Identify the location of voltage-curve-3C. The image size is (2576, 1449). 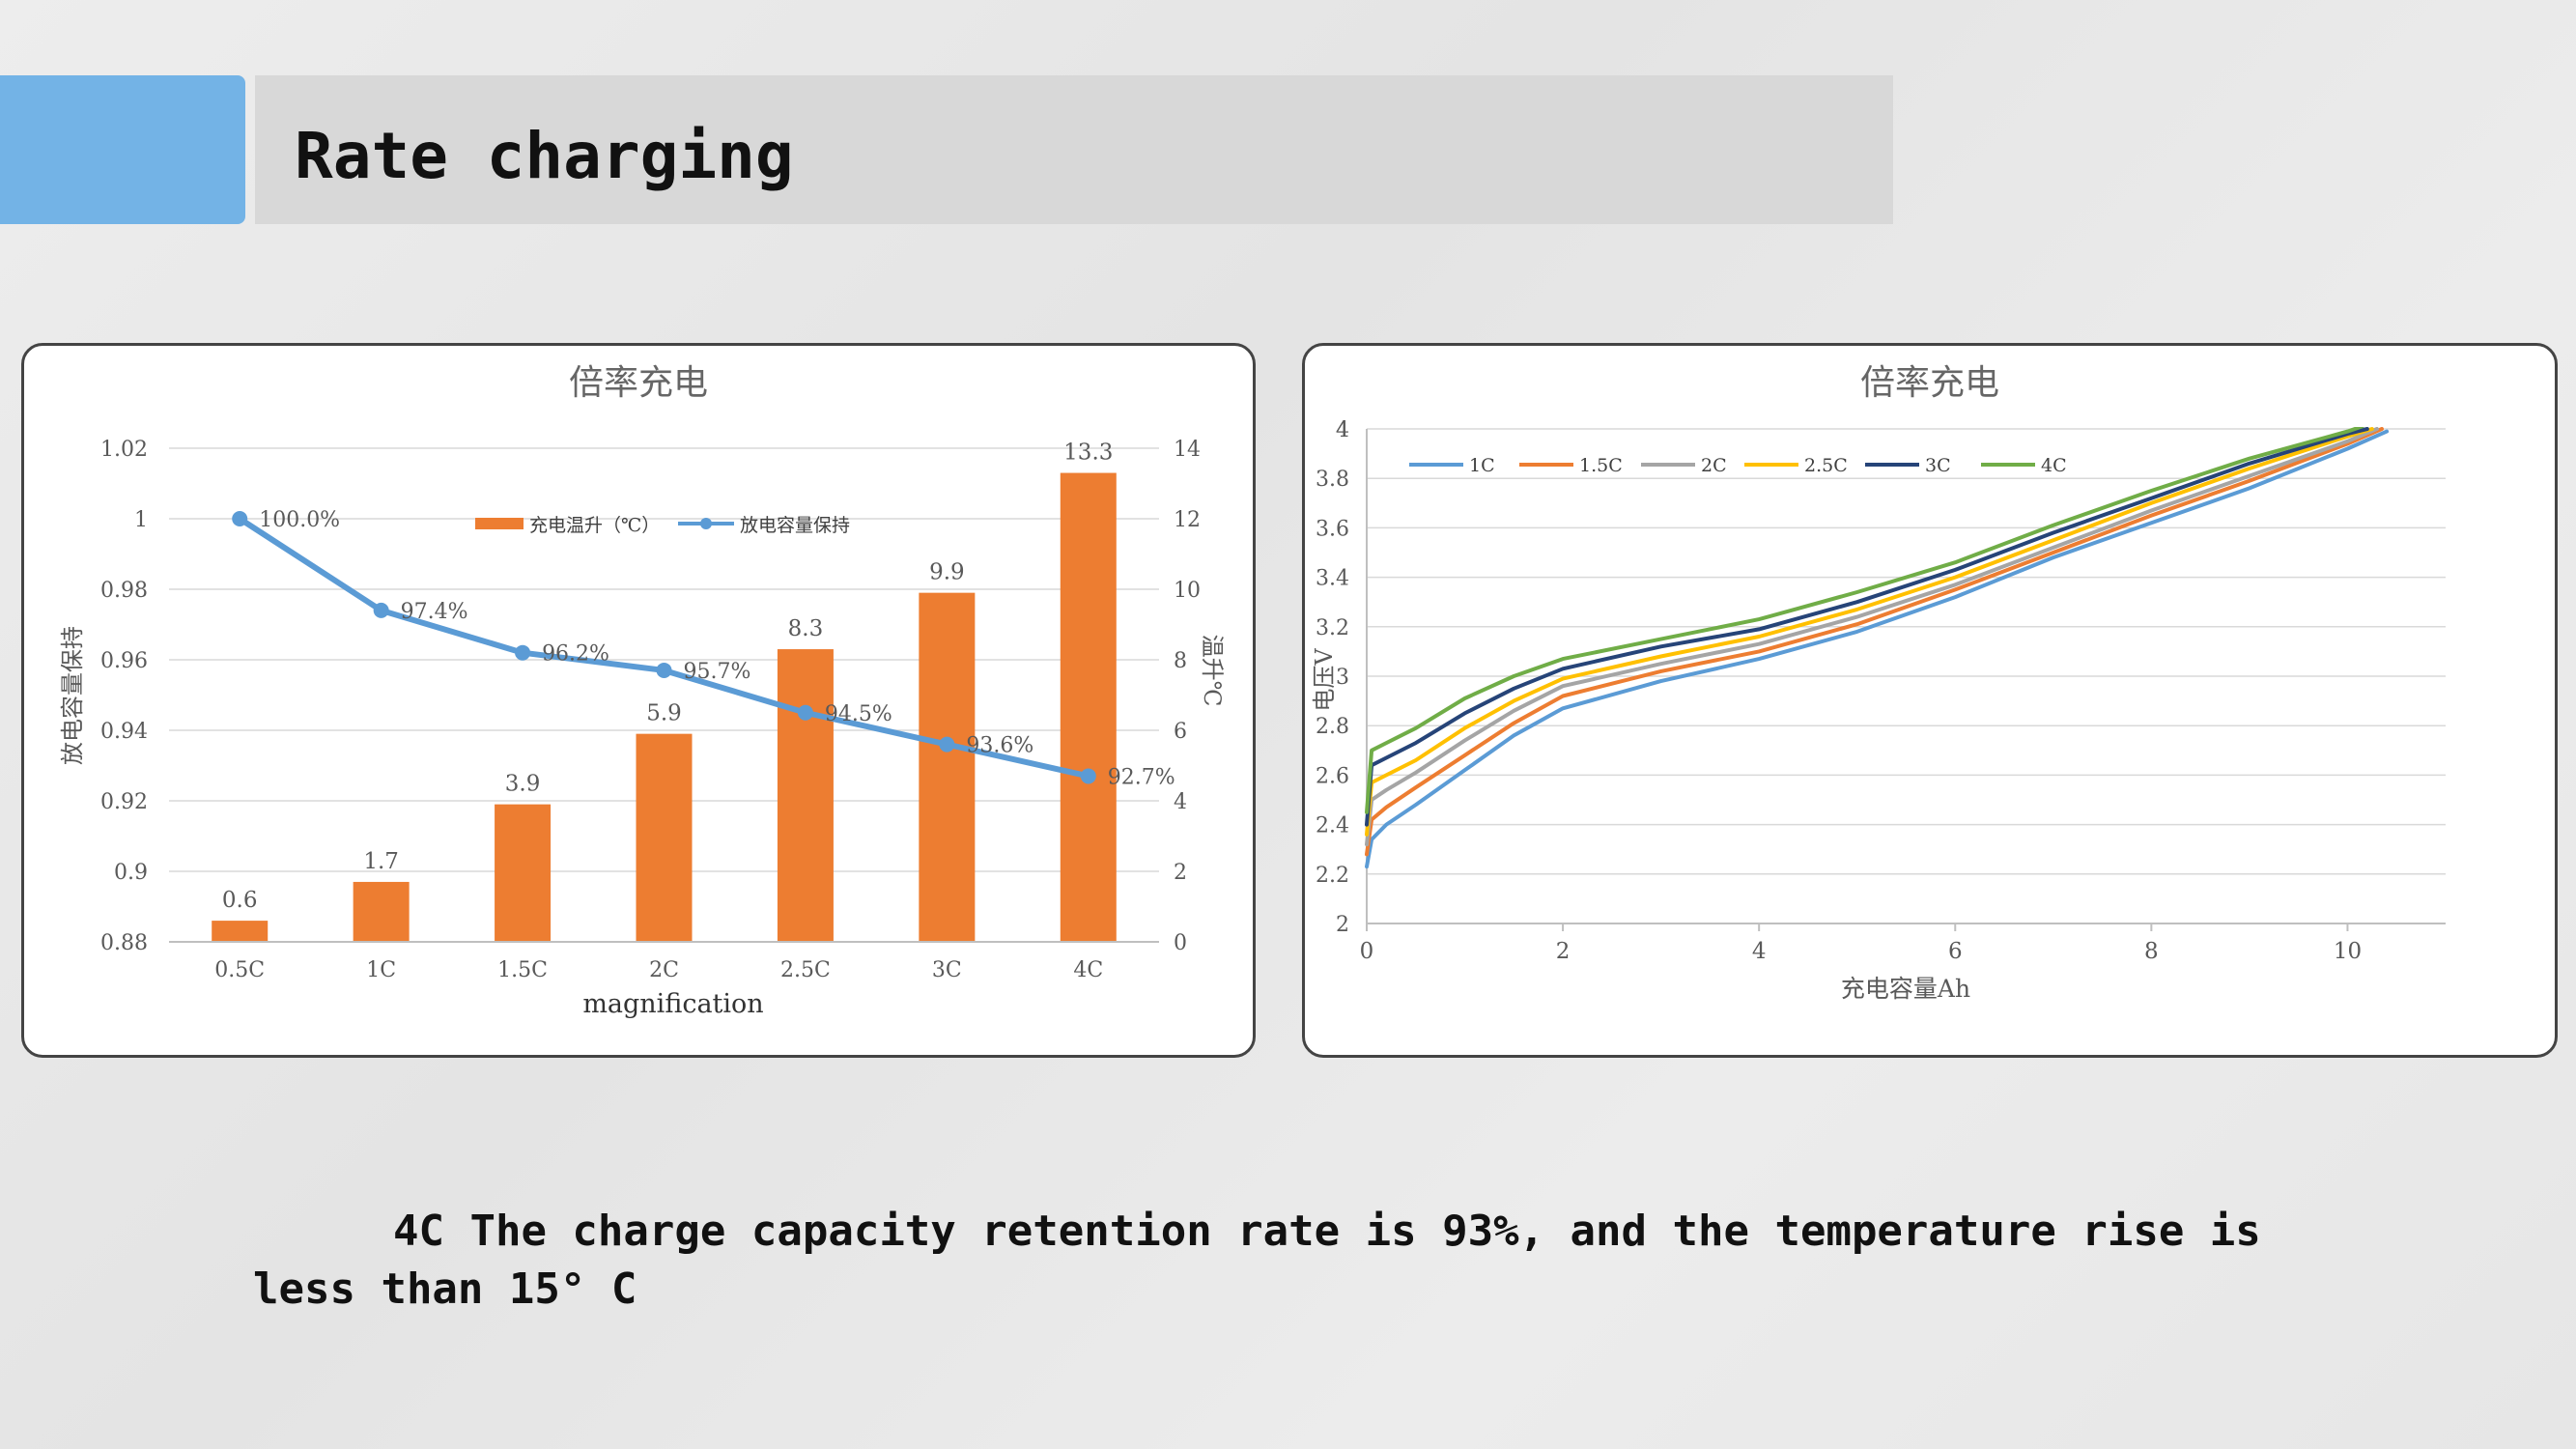
(1867, 627).